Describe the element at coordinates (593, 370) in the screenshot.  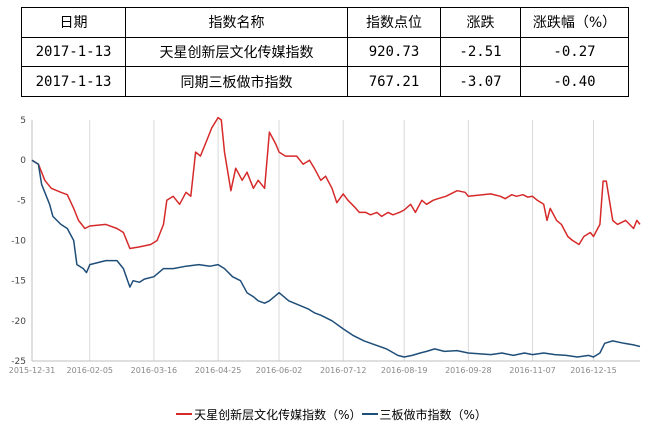
I see `x-tick-label: 2016-12-15` at that location.